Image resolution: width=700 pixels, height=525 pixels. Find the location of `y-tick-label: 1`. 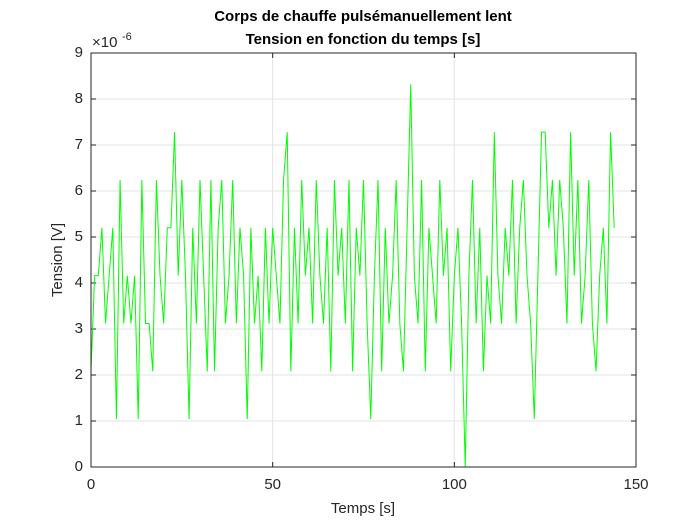

y-tick-label: 1 is located at coordinates (79, 420).